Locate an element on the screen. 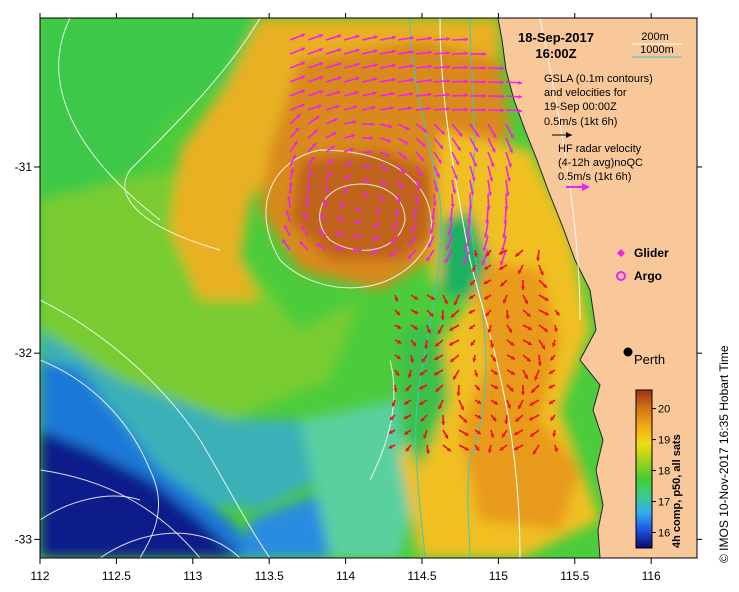  x-tick-label: 115.5 is located at coordinates (574, 576).